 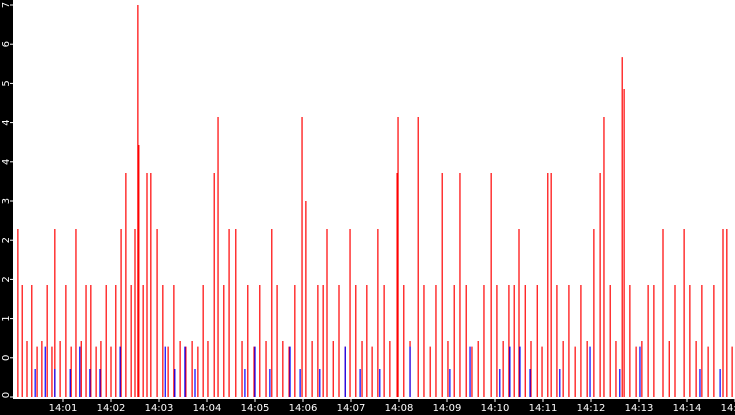 What do you see at coordinates (63, 408) in the screenshot?
I see `x-tick-label: 14:01` at bounding box center [63, 408].